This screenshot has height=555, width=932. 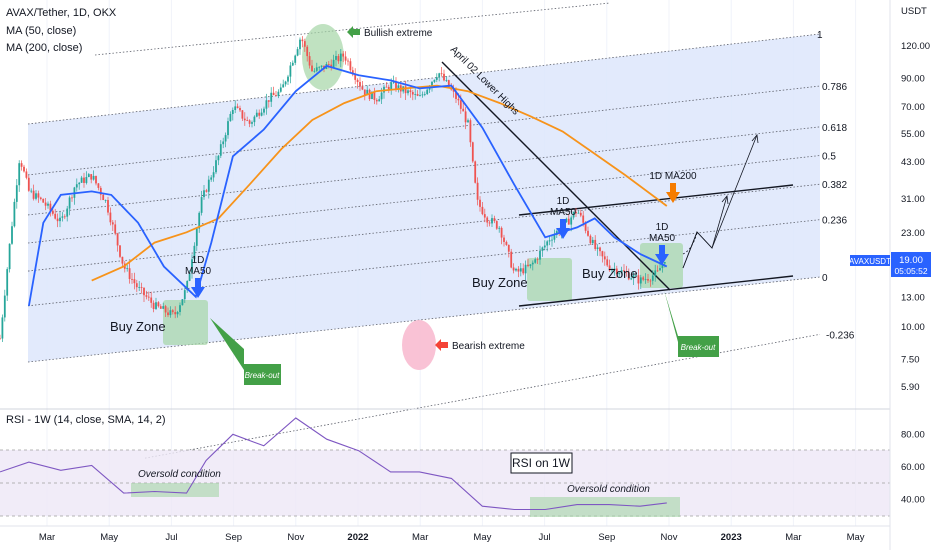 What do you see at coordinates (323, 57) in the screenshot?
I see `bullish-extreme-zone` at bounding box center [323, 57].